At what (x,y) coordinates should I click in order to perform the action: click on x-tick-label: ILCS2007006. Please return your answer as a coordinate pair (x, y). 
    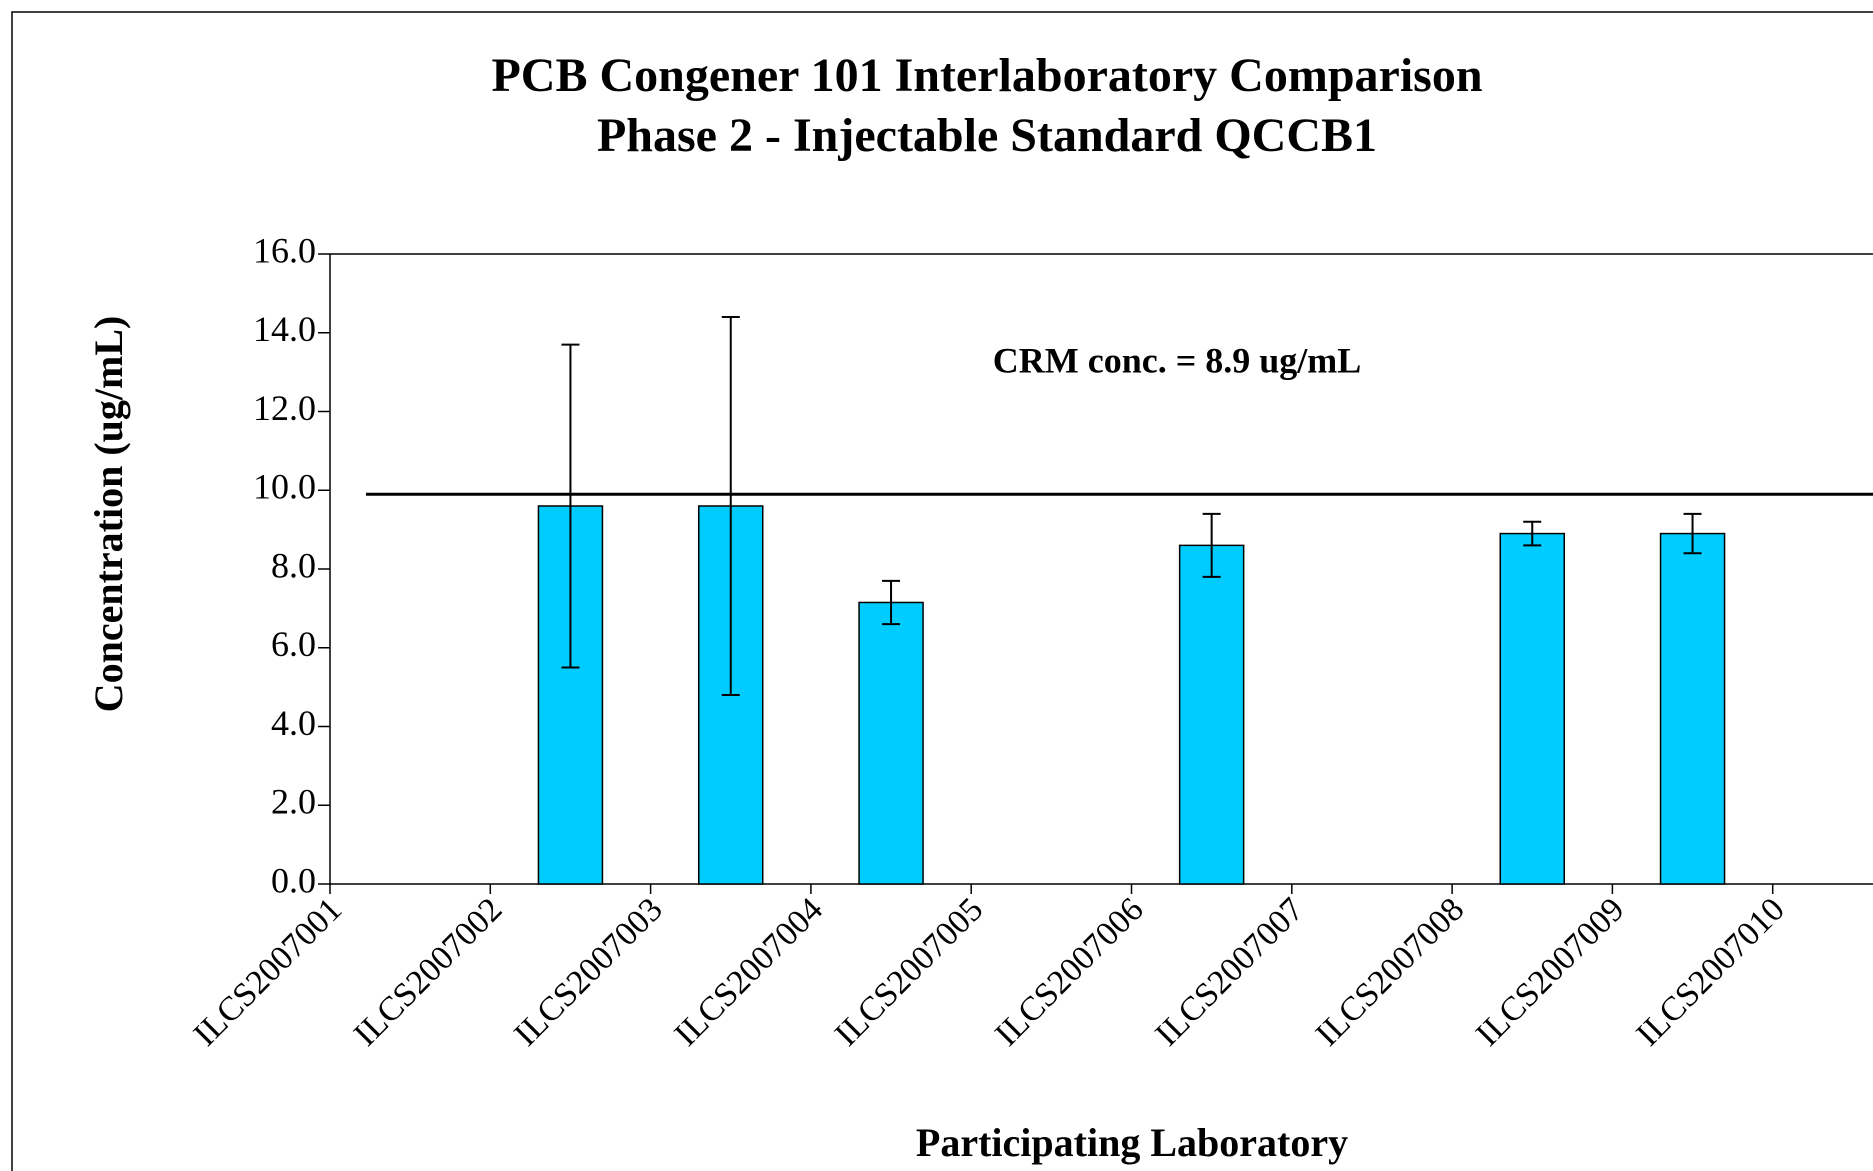
    Looking at the image, I should click on (1069, 972).